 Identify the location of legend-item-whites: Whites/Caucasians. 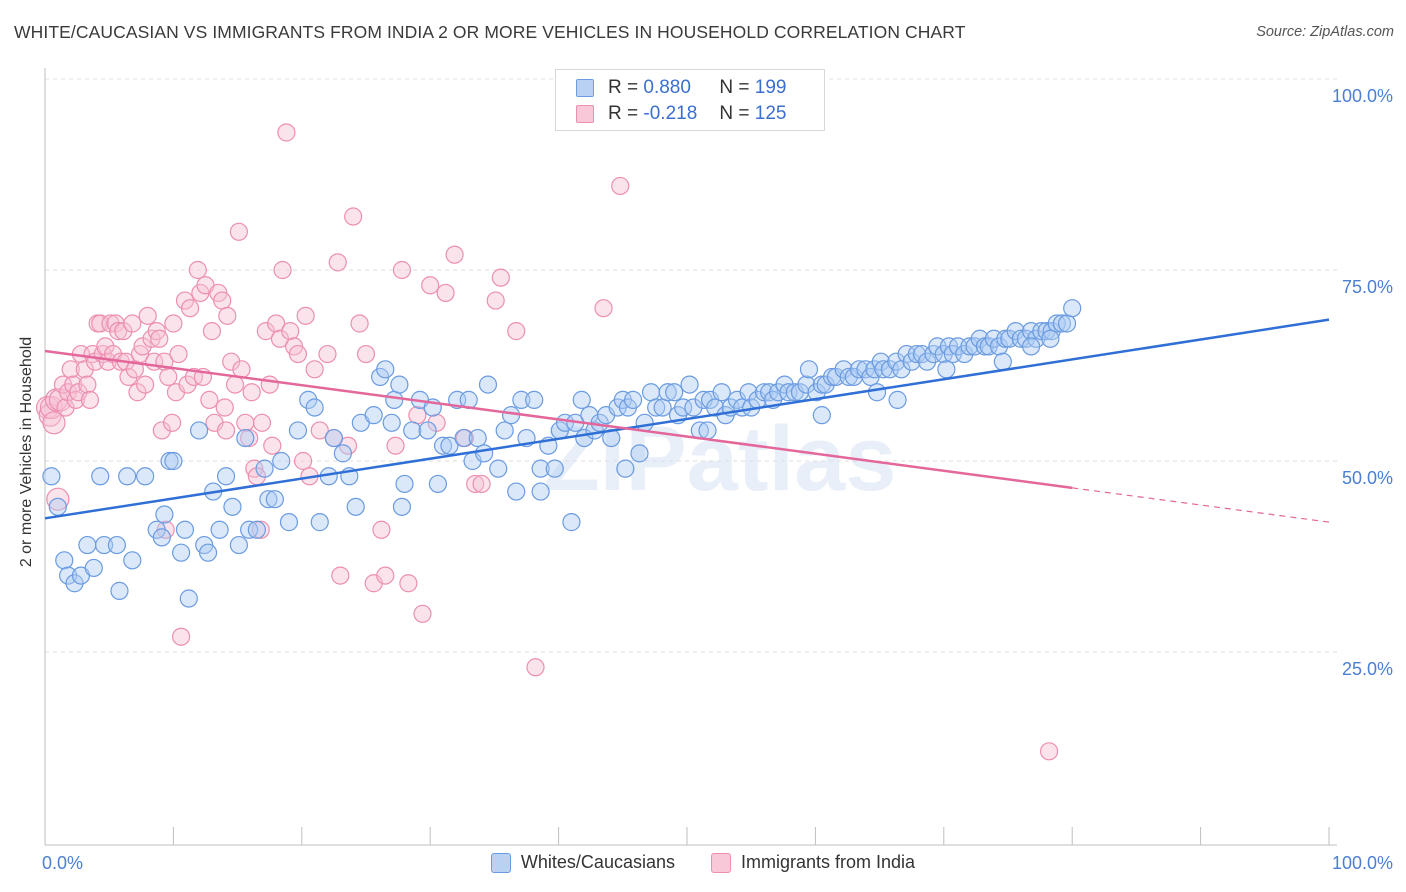
(582, 862).